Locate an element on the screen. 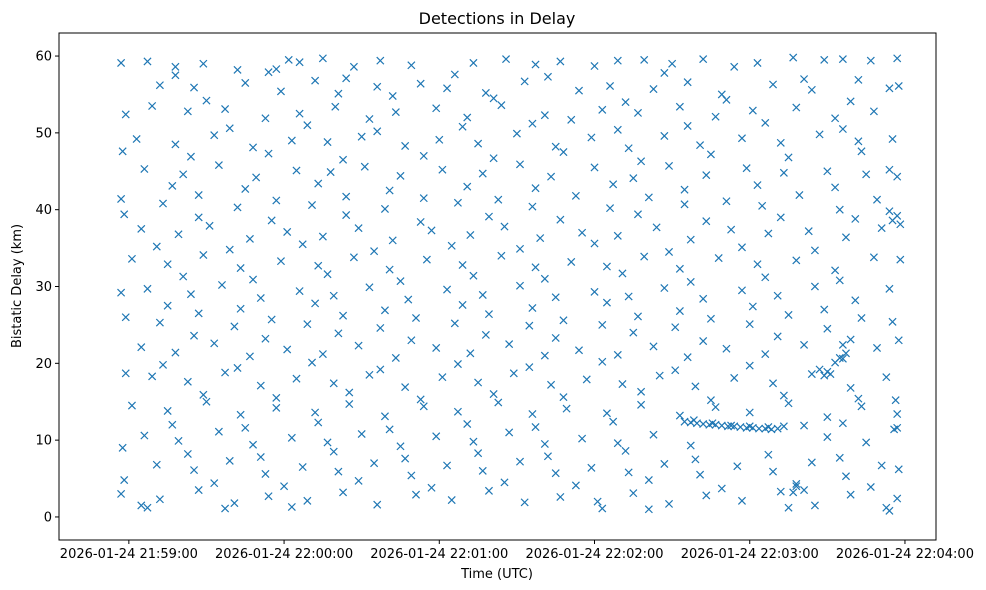 This screenshot has width=986, height=590. y-tick-label: 30 is located at coordinates (43, 287).